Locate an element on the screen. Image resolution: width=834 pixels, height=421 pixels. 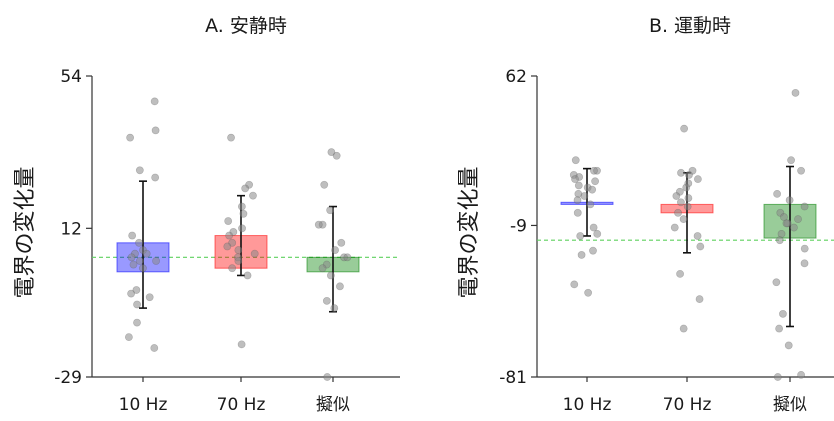
y-tick-label: -81 is located at coordinates (513, 378).